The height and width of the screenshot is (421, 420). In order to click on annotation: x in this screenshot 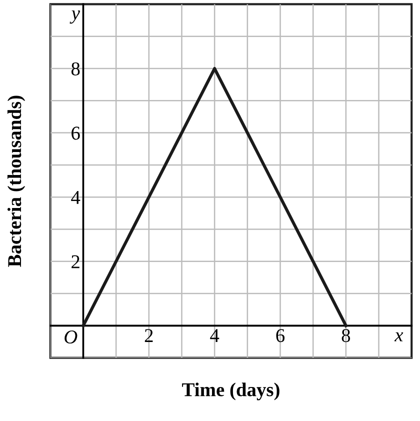, I will do `click(399, 337)`.